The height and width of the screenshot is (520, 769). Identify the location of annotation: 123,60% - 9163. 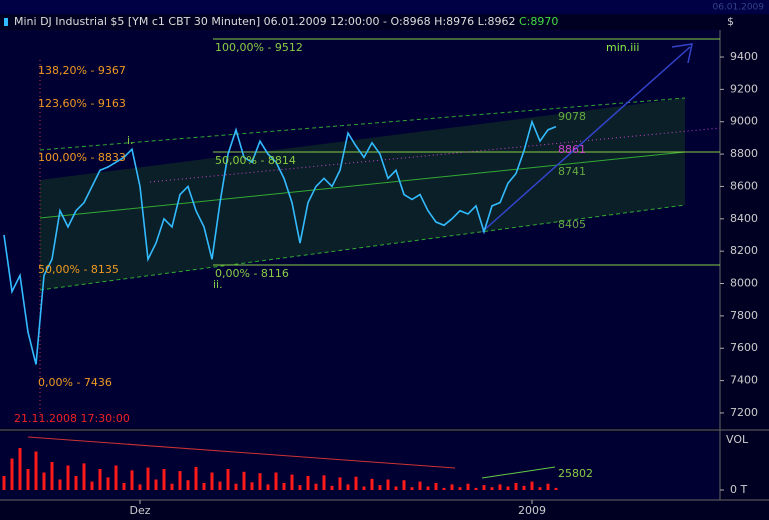
(82, 103).